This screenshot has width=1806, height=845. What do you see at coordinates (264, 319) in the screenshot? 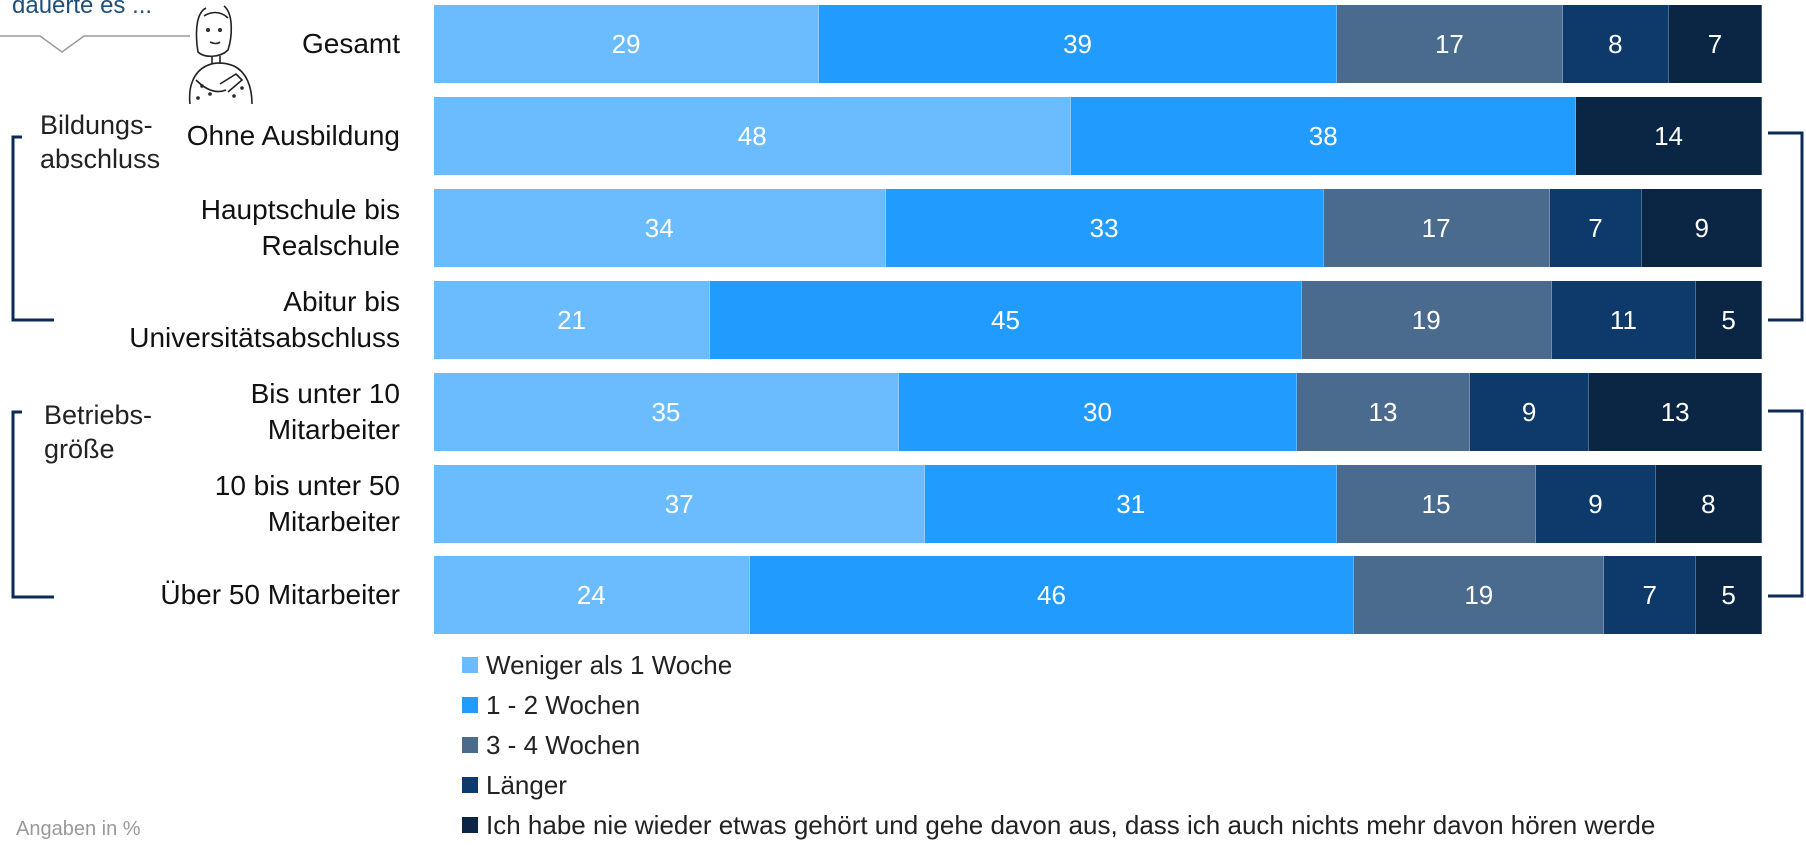
I see `category-label: Abitur bis Universitätsabschluss` at bounding box center [264, 319].